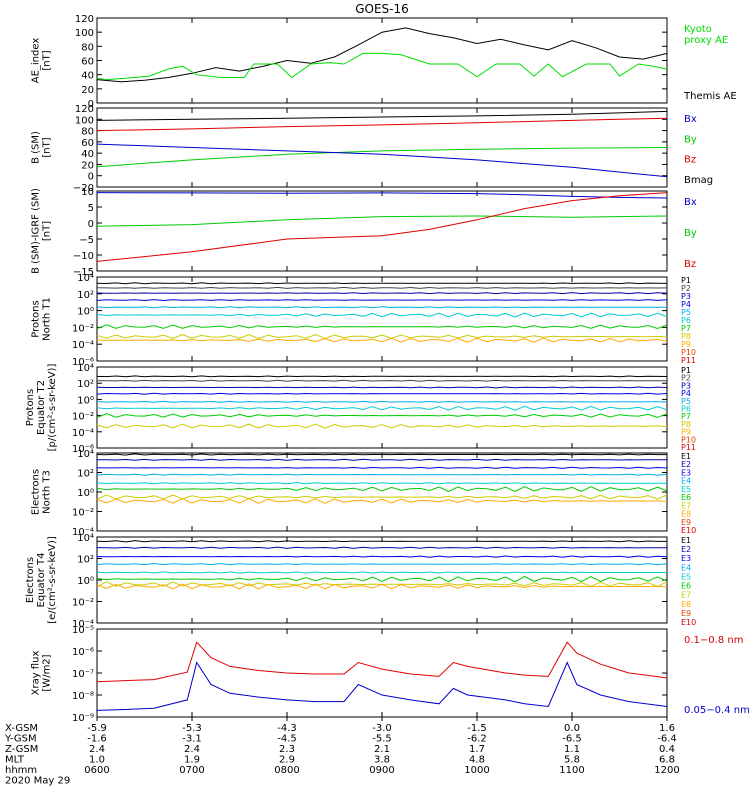  What do you see at coordinates (688, 360) in the screenshot?
I see `legend-entry: P11` at bounding box center [688, 360].